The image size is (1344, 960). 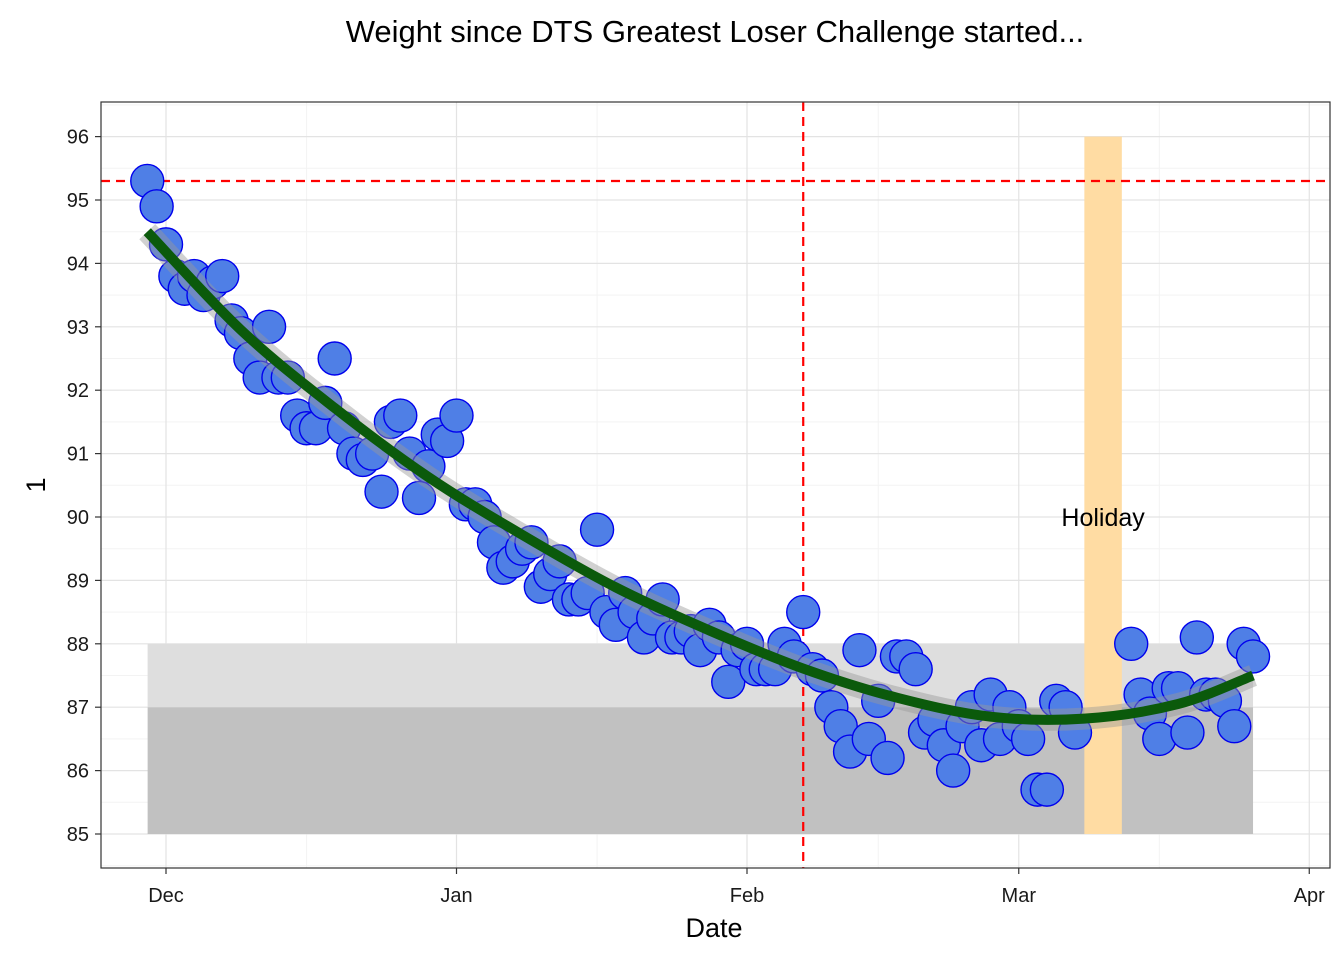 What do you see at coordinates (78, 581) in the screenshot?
I see `y-tick-label: 89` at bounding box center [78, 581].